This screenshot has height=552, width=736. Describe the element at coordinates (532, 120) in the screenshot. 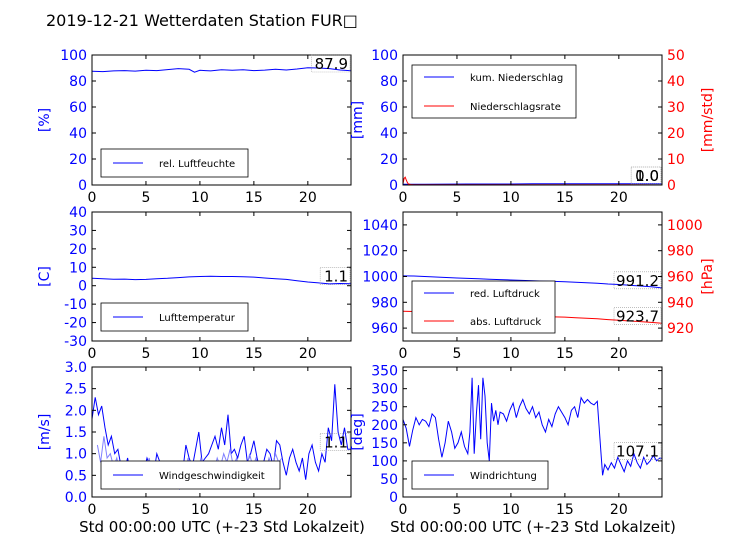

I see `plot-frame-precip` at that location.